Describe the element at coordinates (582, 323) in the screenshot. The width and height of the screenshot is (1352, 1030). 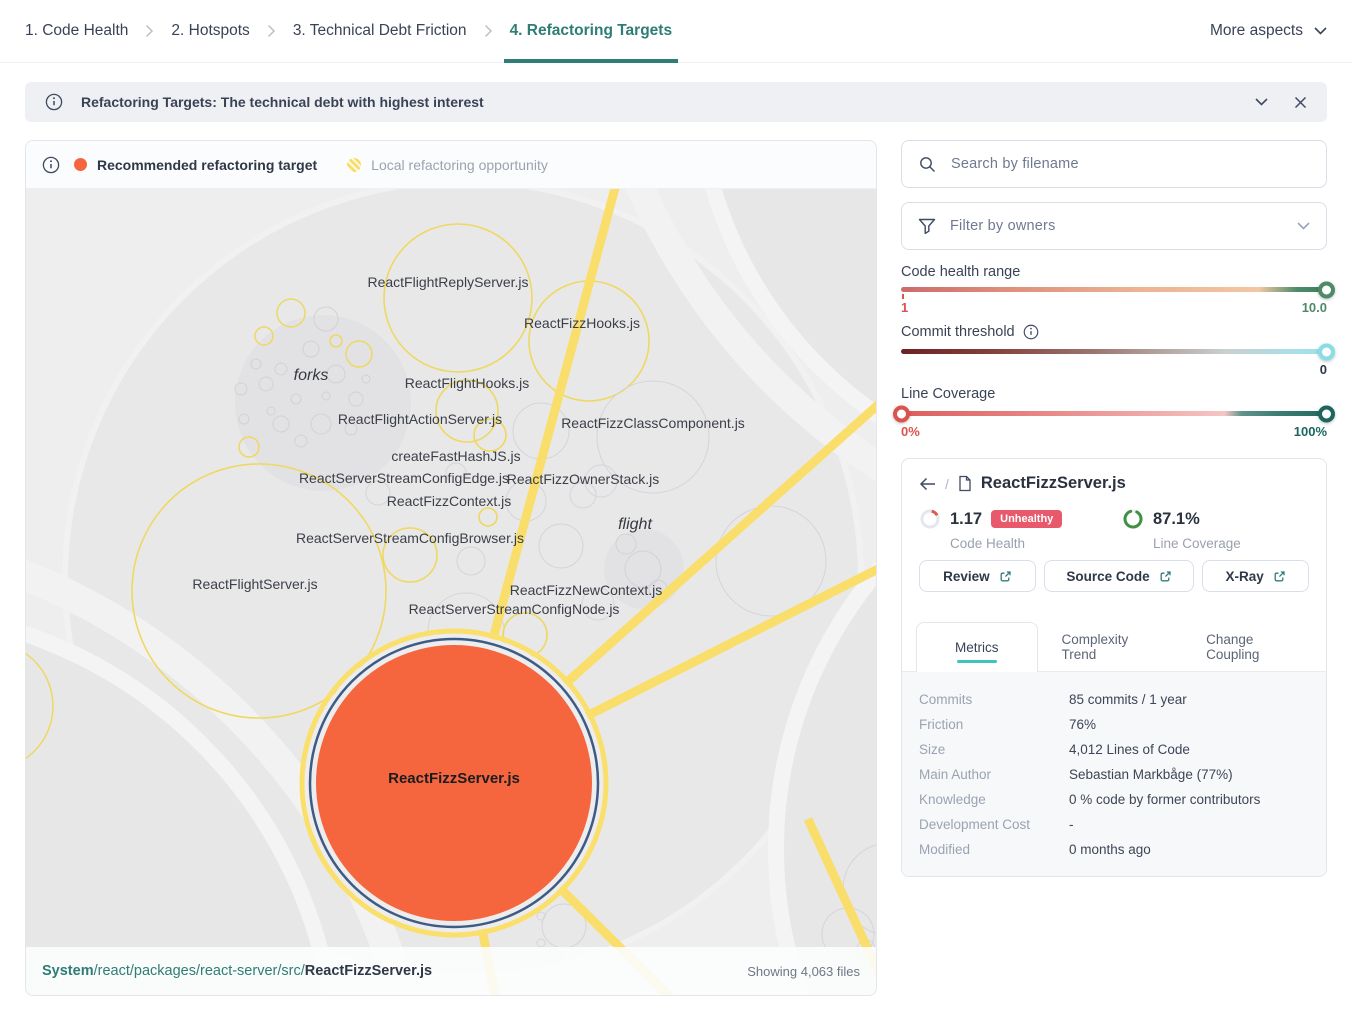
I see `svg-text: ReactFizzHooks.js` at that location.